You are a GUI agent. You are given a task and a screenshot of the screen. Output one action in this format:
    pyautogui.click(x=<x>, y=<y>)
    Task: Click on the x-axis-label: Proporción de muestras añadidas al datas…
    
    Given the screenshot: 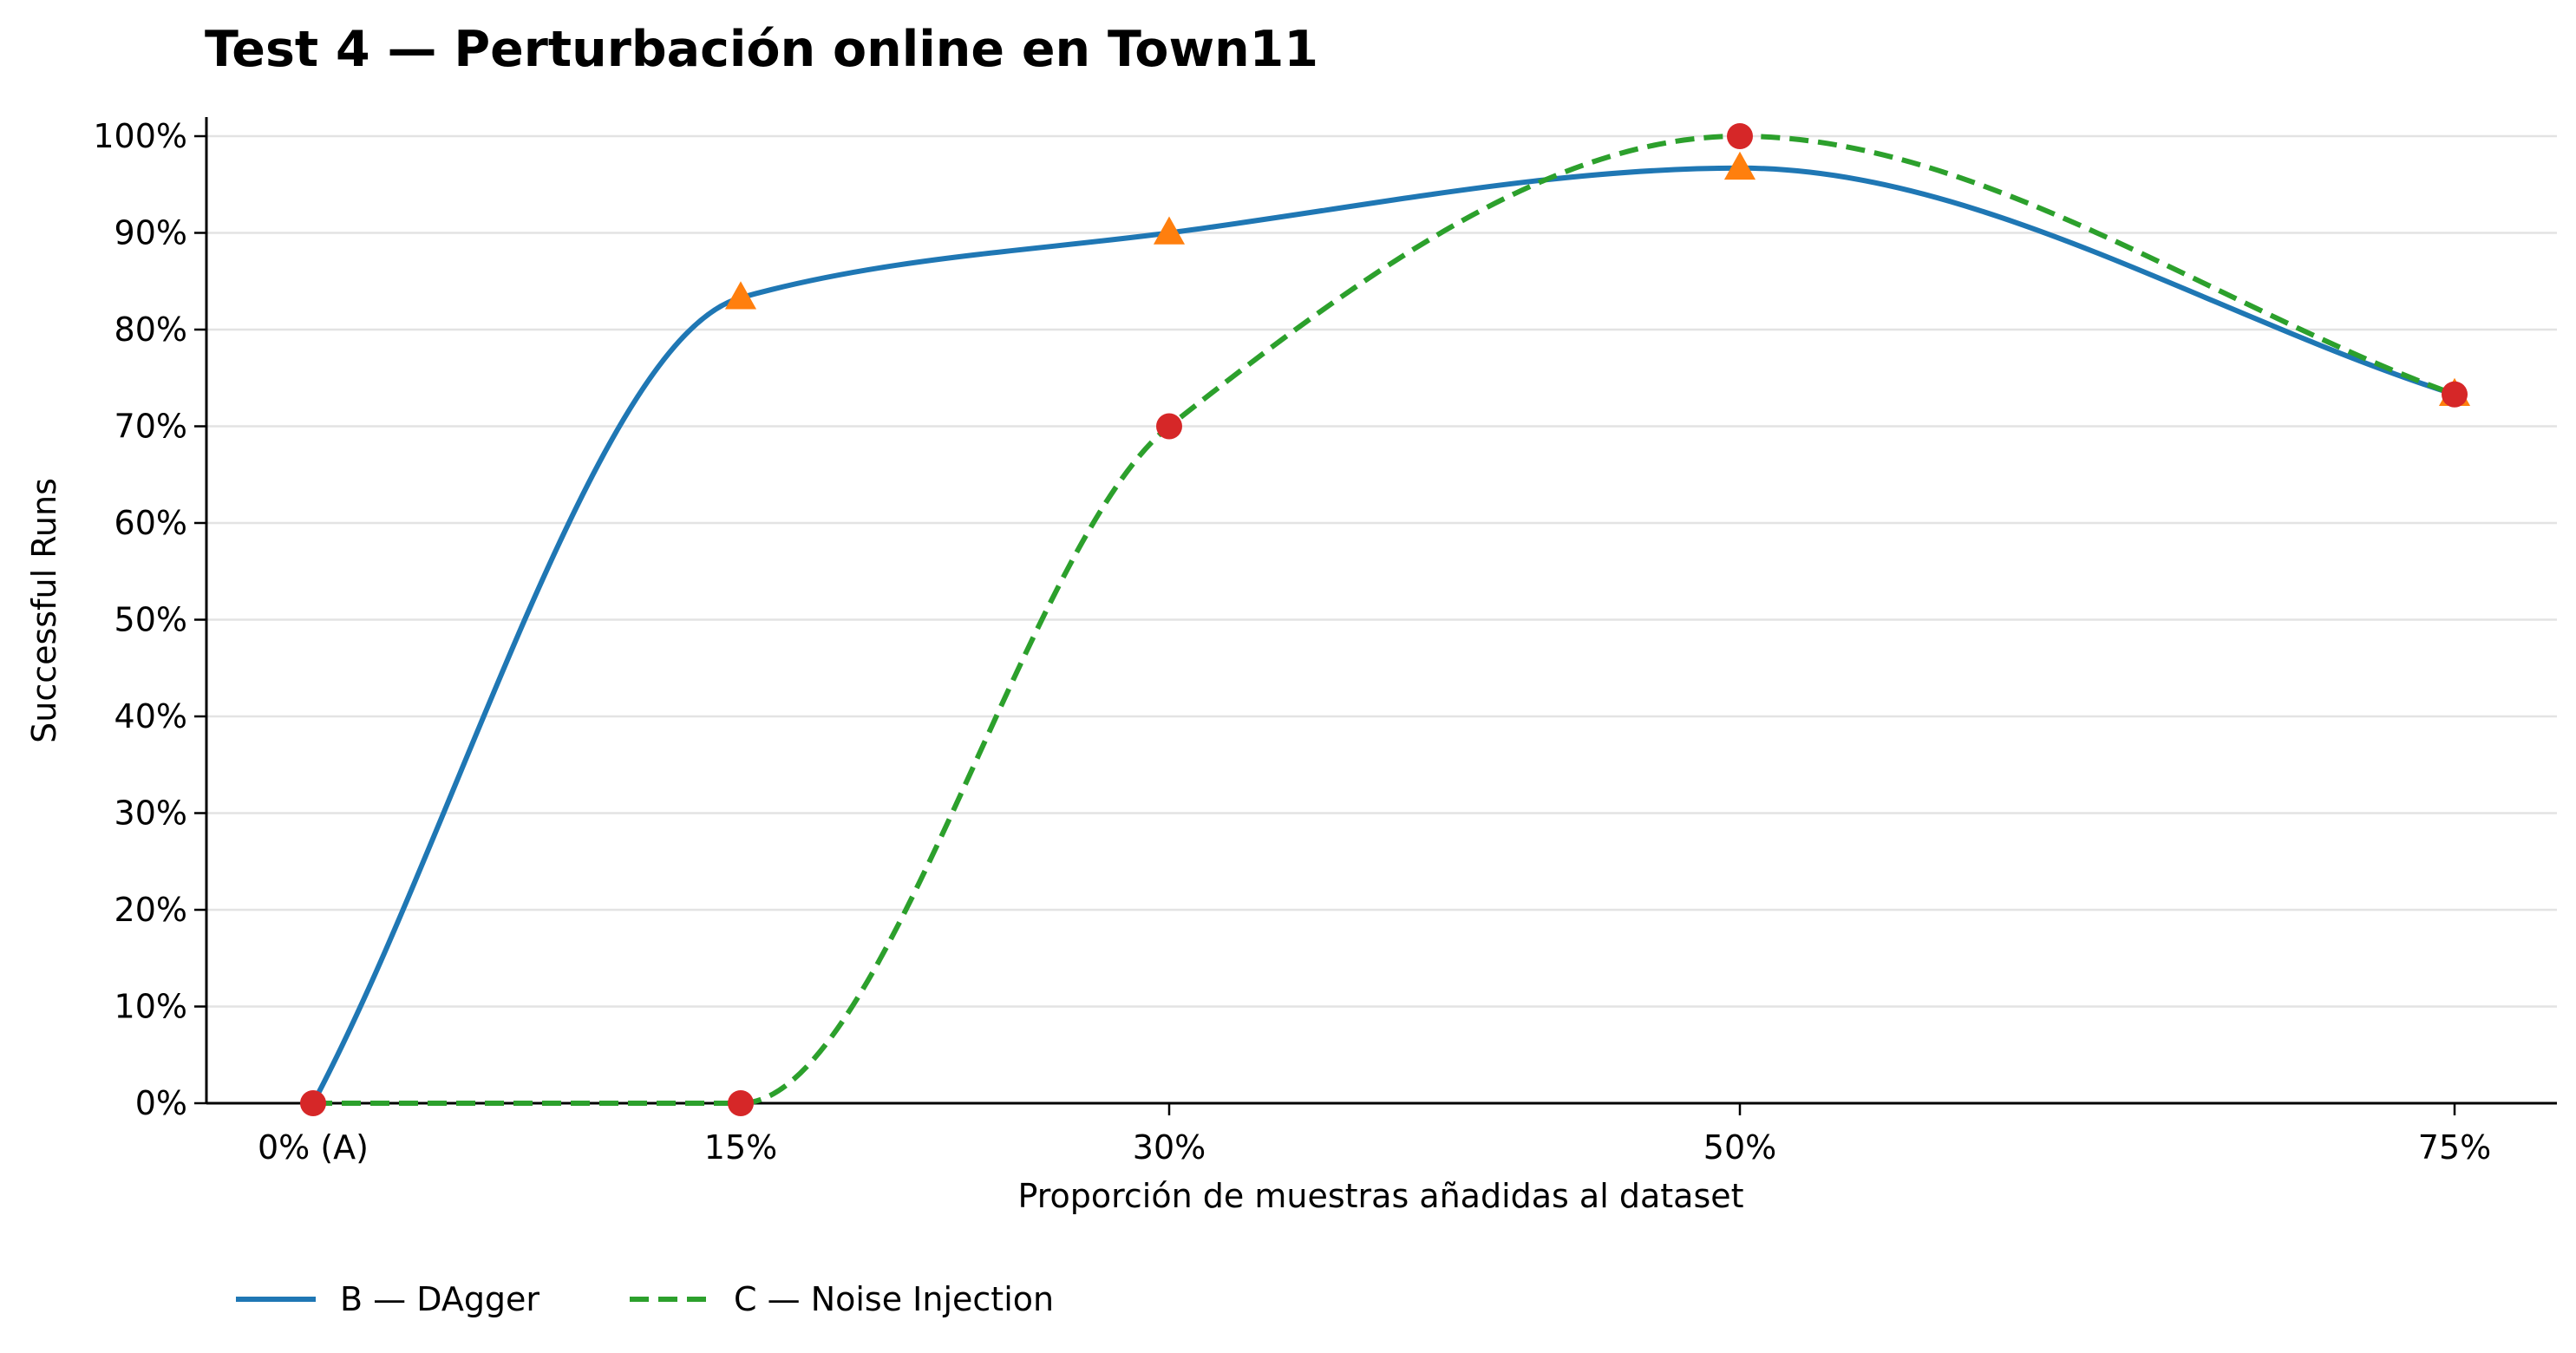 What is the action you would take?
    pyautogui.click(x=1380, y=1196)
    